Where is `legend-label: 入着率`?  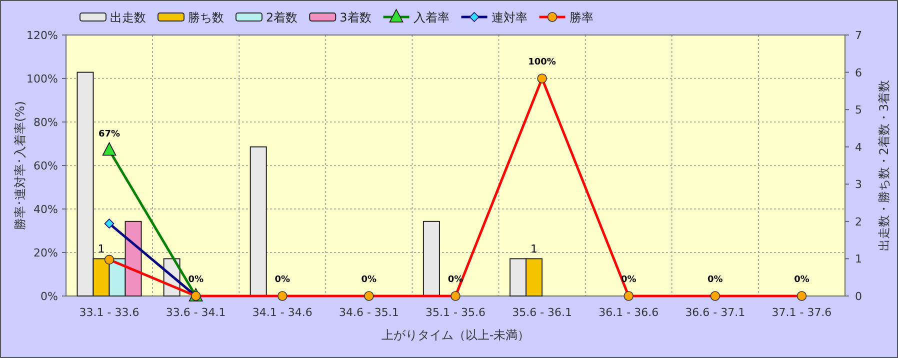
legend-label: 入着率 is located at coordinates (431, 17).